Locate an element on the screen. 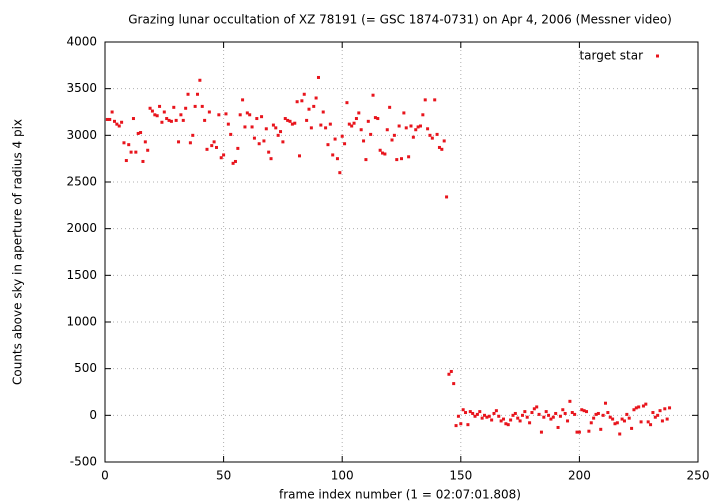 This screenshot has height=504, width=720. x-tick-label: 100 is located at coordinates (342, 476).